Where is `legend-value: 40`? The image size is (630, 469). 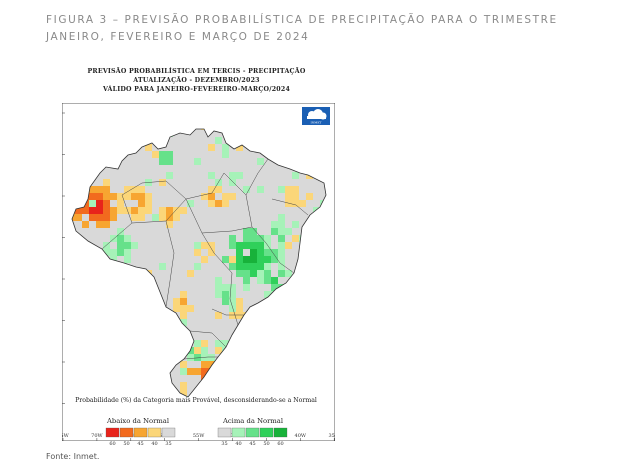
legend-value: 40 is located at coordinates (154, 444).